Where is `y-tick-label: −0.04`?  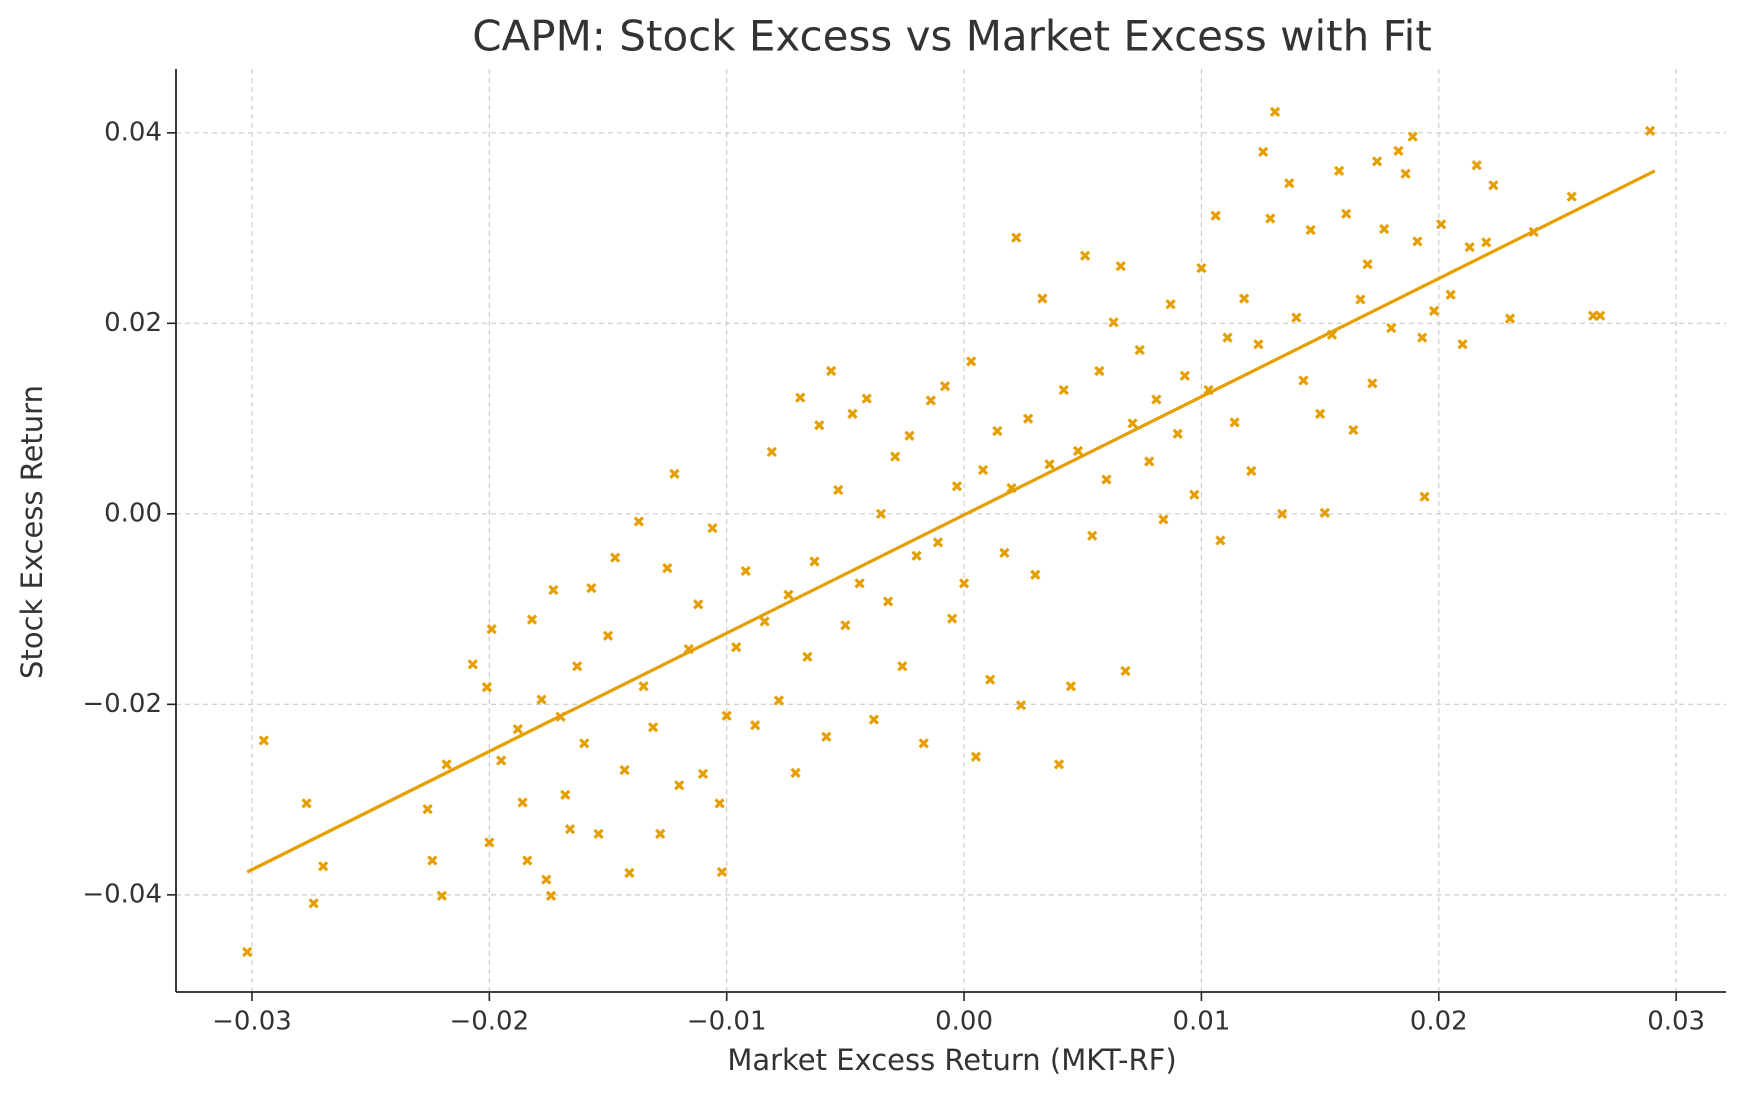 y-tick-label: −0.04 is located at coordinates (122, 894).